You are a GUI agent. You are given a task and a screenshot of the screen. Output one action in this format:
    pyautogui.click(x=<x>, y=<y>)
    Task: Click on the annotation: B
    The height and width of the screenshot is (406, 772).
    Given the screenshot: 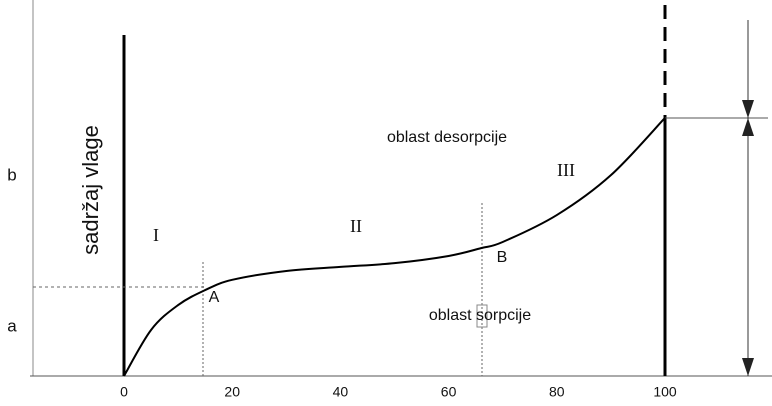 What is the action you would take?
    pyautogui.click(x=502, y=257)
    